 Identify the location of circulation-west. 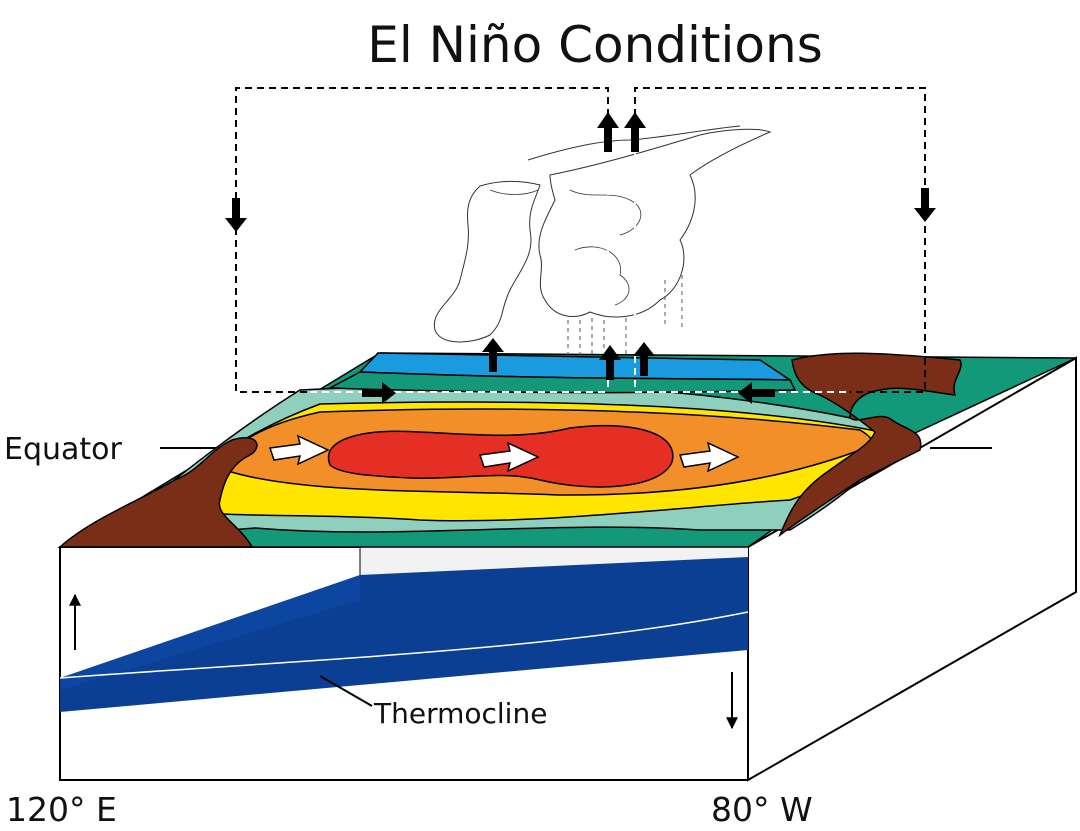
(422, 240).